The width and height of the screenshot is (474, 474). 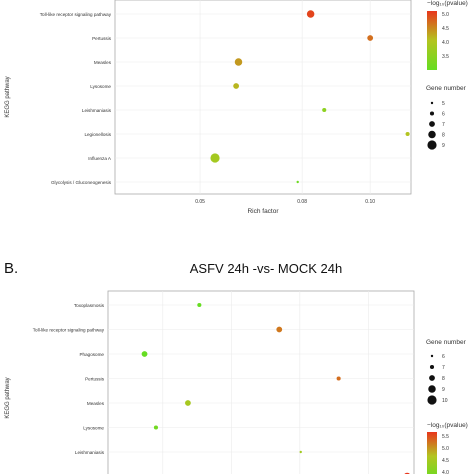 What do you see at coordinates (302, 202) in the screenshot?
I see `x-tick-label: 0.08` at bounding box center [302, 202].